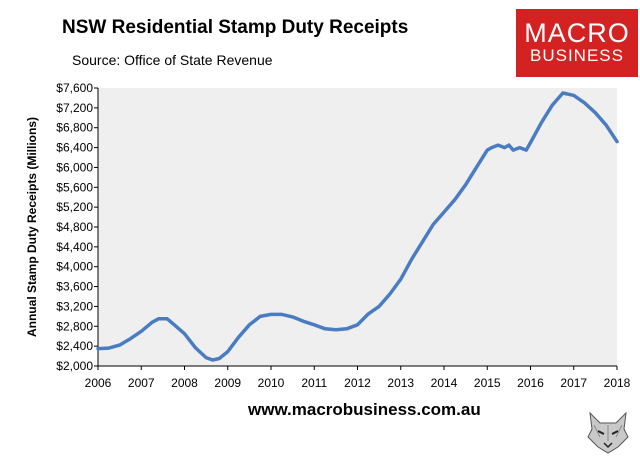 This screenshot has width=640, height=461. I want to click on x-tick-label: 2013, so click(400, 383).